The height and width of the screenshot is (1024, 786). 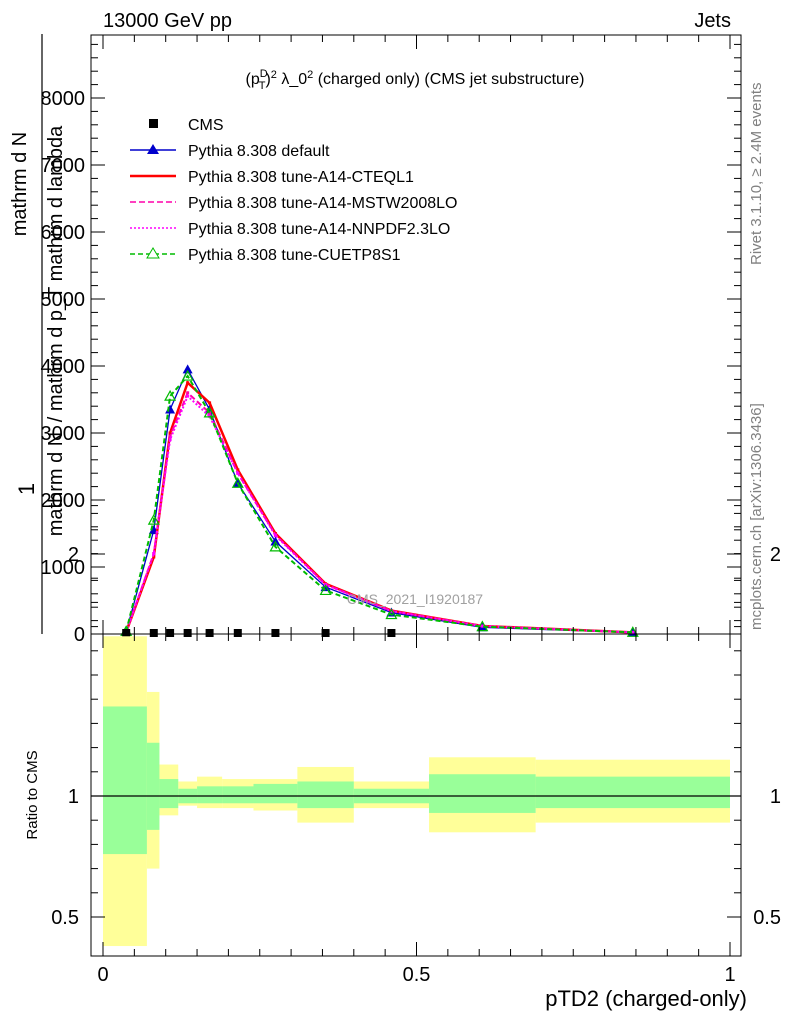 I want to click on legend-label-1: Pythia 8.308 tune-A14-CTEQL1, so click(x=301, y=177).